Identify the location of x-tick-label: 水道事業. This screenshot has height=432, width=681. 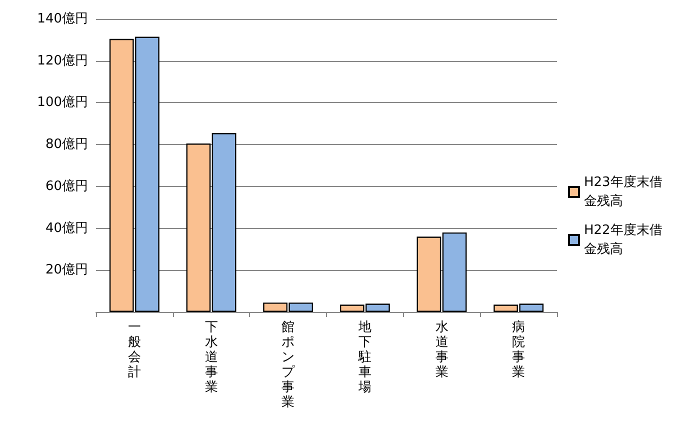
(441, 350).